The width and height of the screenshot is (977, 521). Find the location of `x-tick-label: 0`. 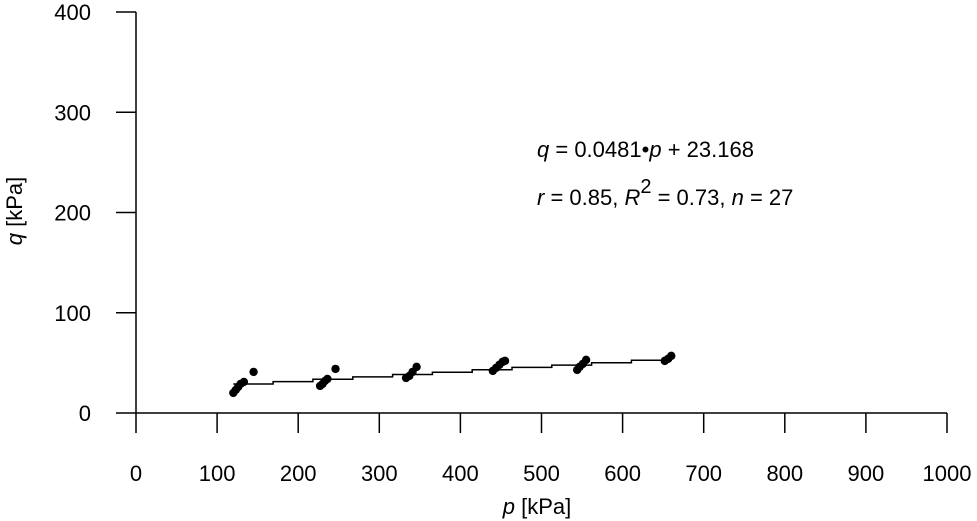

x-tick-label: 0 is located at coordinates (136, 473).